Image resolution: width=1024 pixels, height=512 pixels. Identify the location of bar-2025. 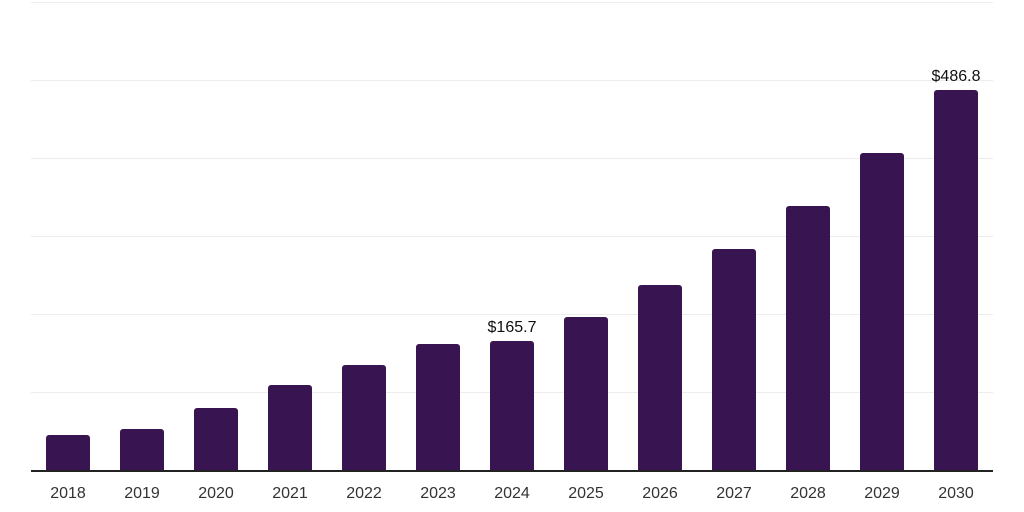
(586, 393).